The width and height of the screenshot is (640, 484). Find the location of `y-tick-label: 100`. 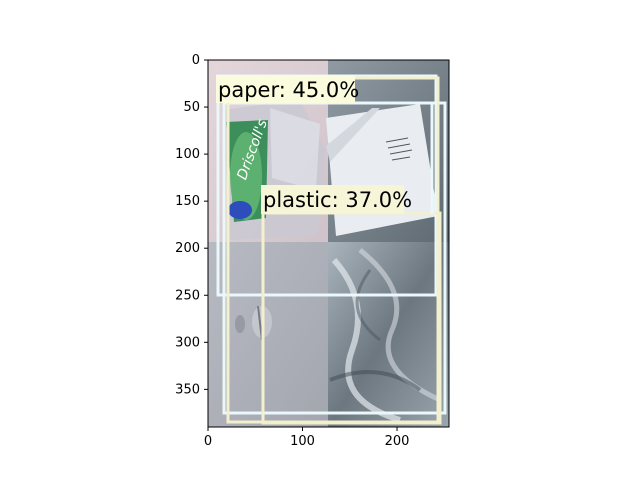

y-tick-label: 100 is located at coordinates (187, 154).